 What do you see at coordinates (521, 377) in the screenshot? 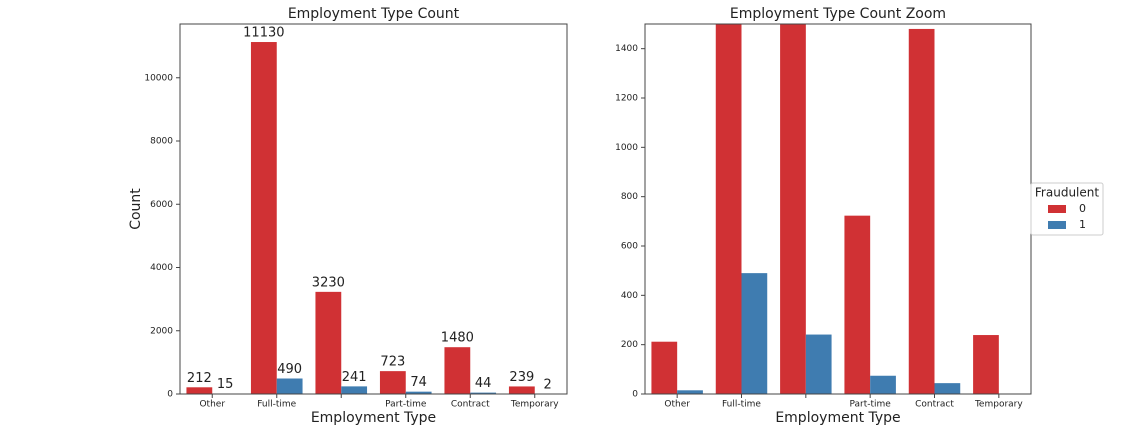
I see `data-label: 239` at bounding box center [521, 377].